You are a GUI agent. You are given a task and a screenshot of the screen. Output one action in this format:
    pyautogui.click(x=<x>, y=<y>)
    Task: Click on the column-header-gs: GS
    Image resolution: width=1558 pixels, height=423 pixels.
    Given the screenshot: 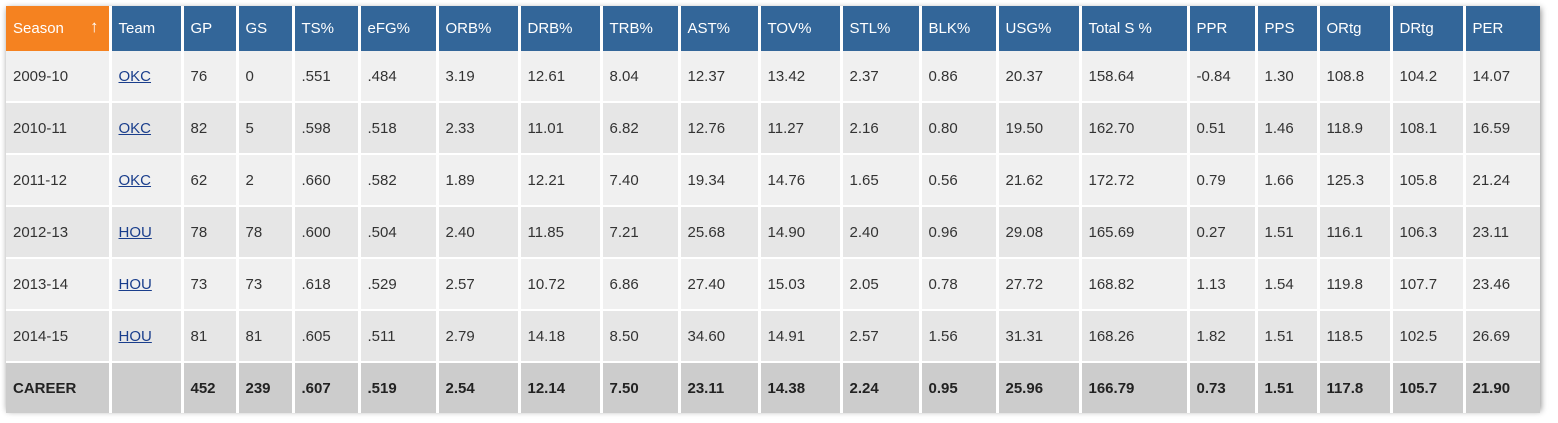 What is the action you would take?
    pyautogui.click(x=266, y=28)
    